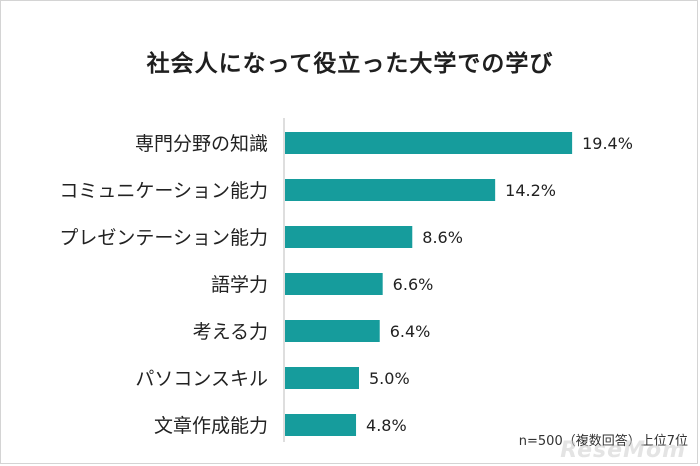 The image size is (700, 466). Describe the element at coordinates (623, 450) in the screenshot. I see `brand-watermark: ReseMom` at that location.